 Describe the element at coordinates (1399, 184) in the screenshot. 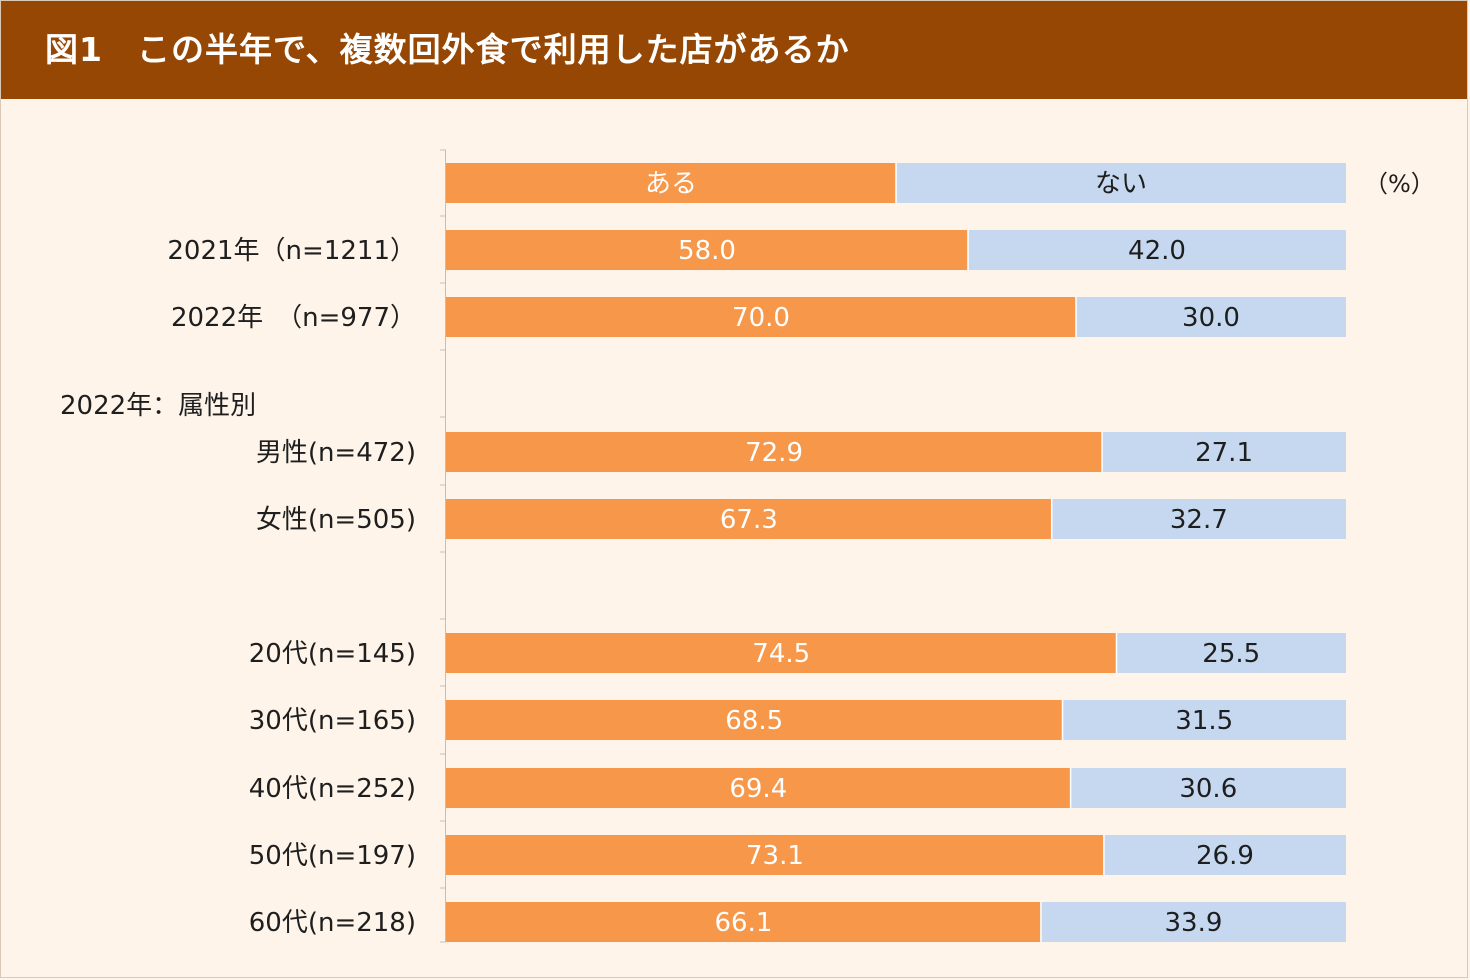

I see `unit-label: （%）` at that location.